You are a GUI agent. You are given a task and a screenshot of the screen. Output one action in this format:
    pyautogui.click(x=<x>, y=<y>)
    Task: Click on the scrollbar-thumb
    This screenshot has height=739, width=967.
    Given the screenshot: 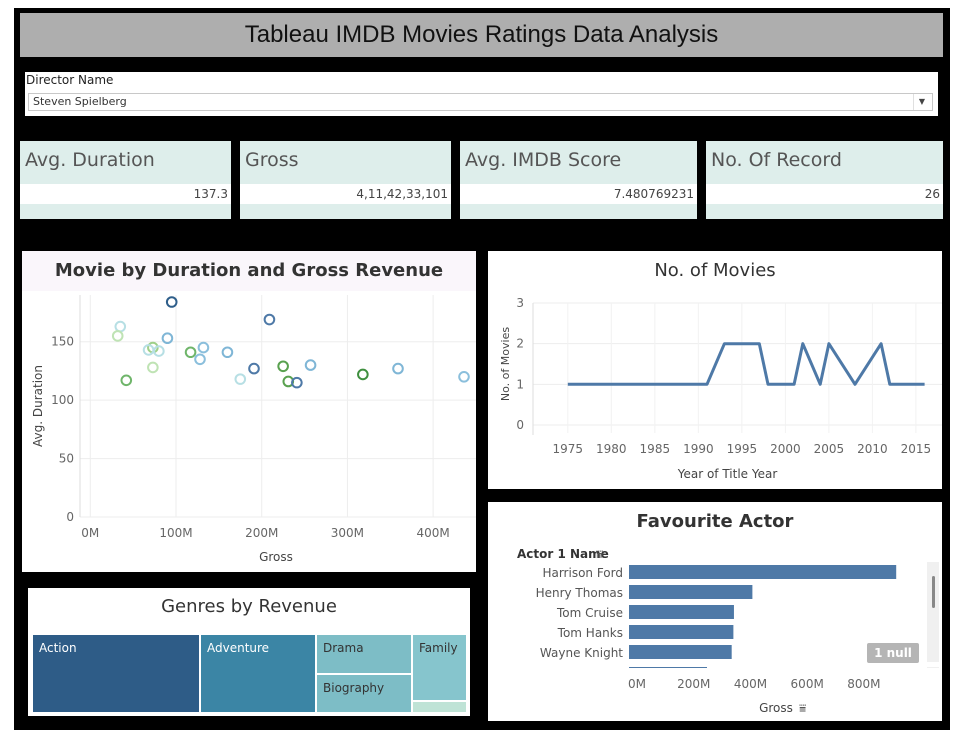 What is the action you would take?
    pyautogui.click(x=933, y=592)
    